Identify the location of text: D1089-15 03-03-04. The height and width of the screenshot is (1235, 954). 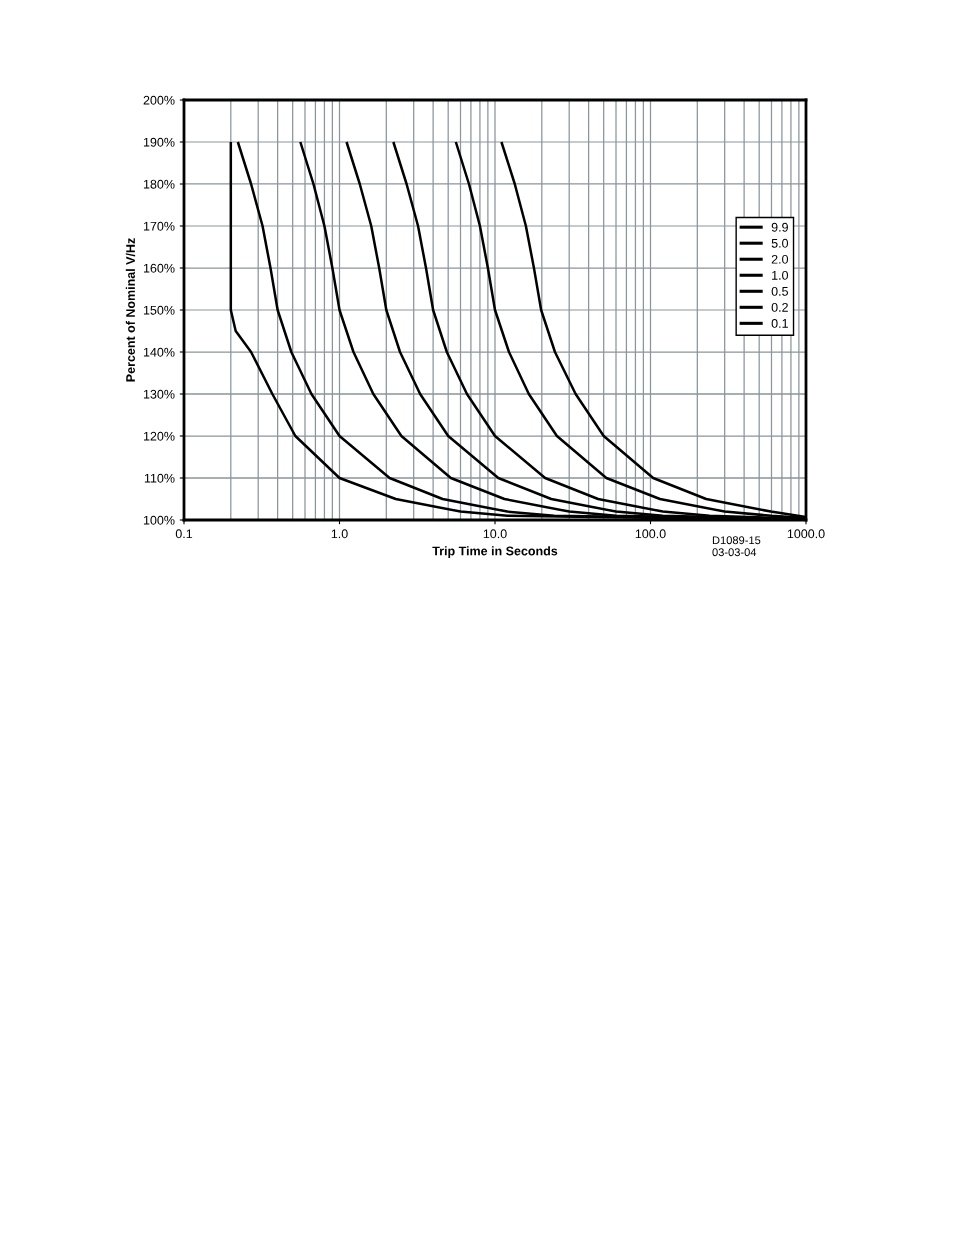
(736, 546).